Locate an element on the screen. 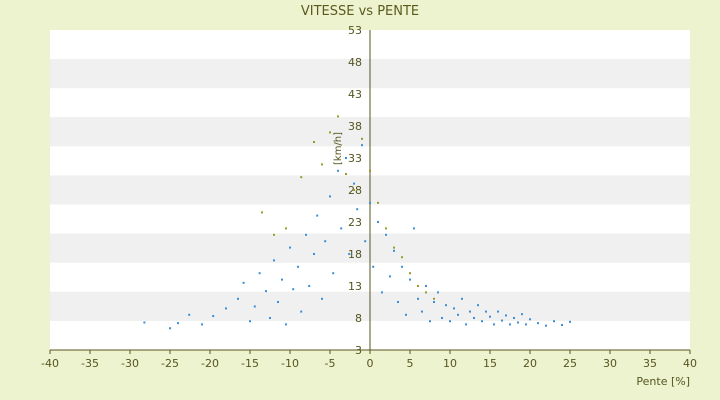  x-tick-label: 25 is located at coordinates (570, 363).